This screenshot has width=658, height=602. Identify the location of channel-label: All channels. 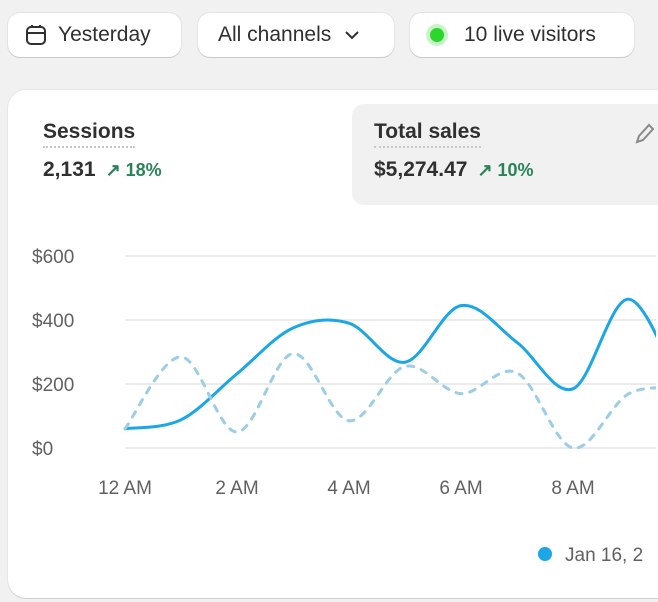
(275, 34).